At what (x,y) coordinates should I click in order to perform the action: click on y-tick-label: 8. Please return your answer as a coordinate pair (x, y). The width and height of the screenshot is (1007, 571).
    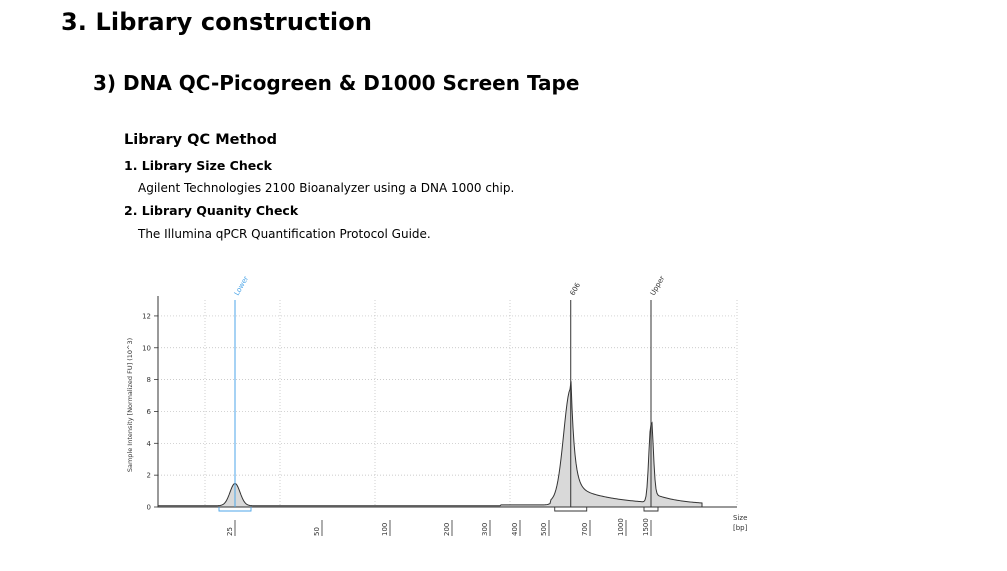
    Looking at the image, I should click on (149, 380).